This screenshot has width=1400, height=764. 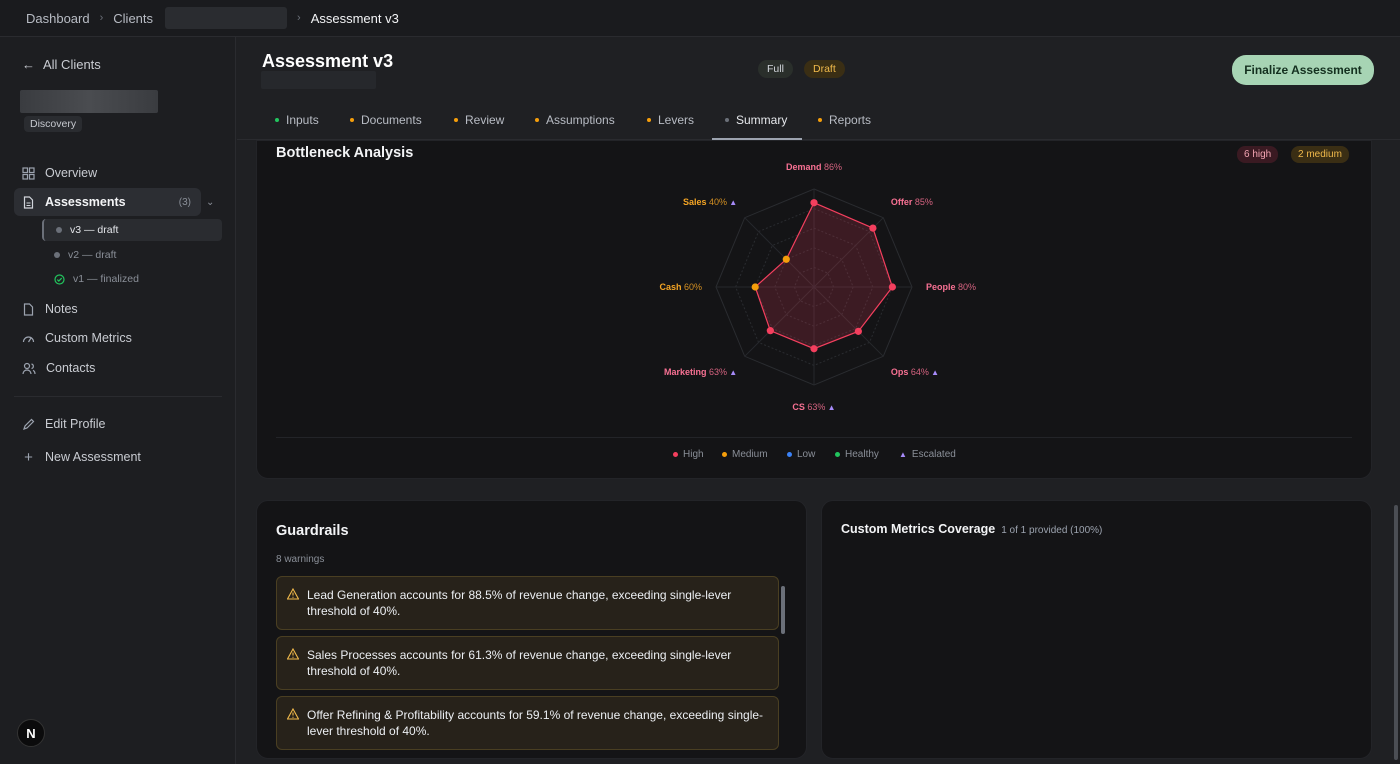 I want to click on radar-point-cash, so click(x=755, y=287).